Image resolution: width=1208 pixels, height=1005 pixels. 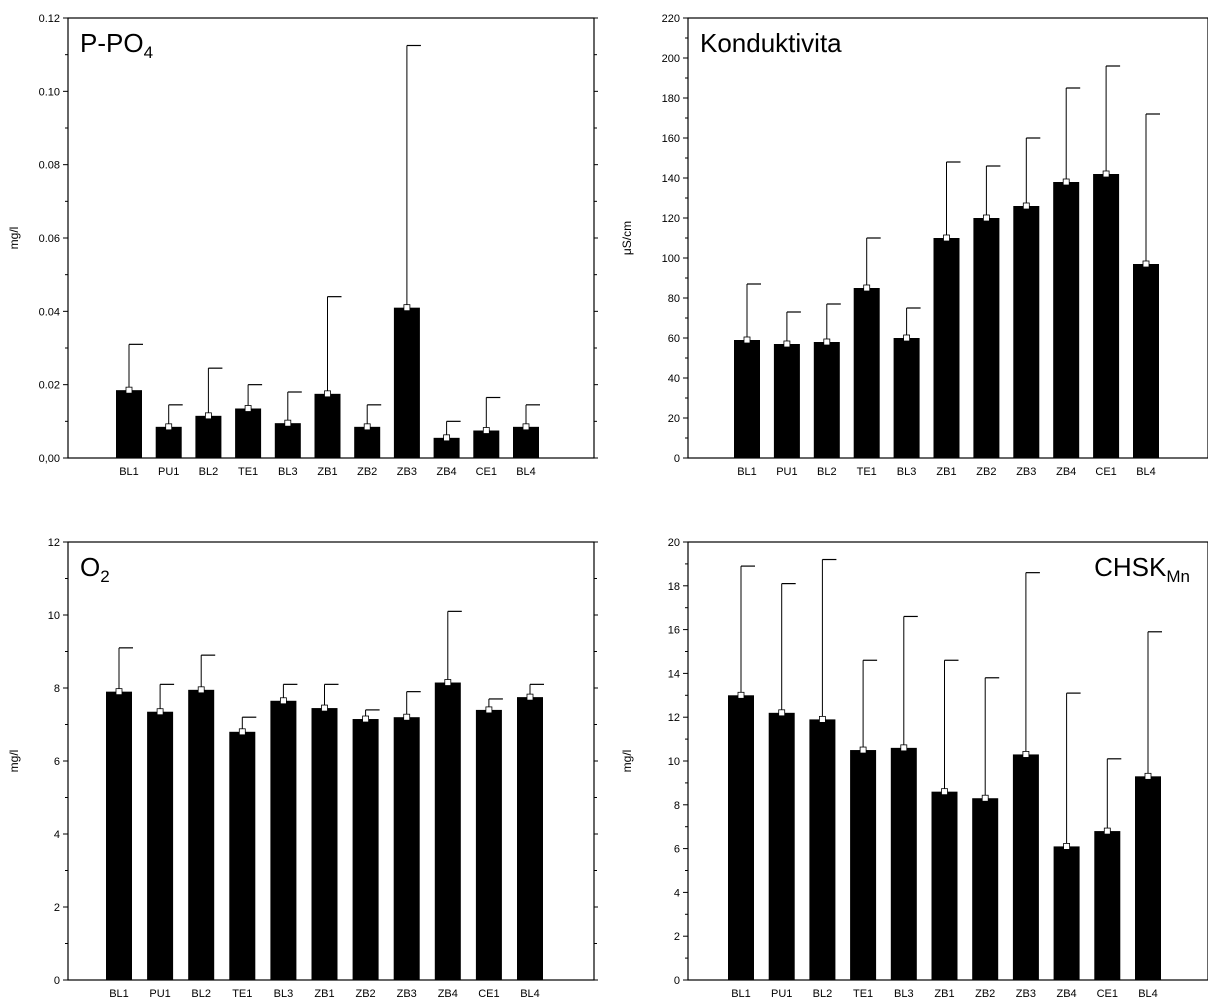 What do you see at coordinates (674, 379) in the screenshot?
I see `y-tick-label-konduktivita: 40` at bounding box center [674, 379].